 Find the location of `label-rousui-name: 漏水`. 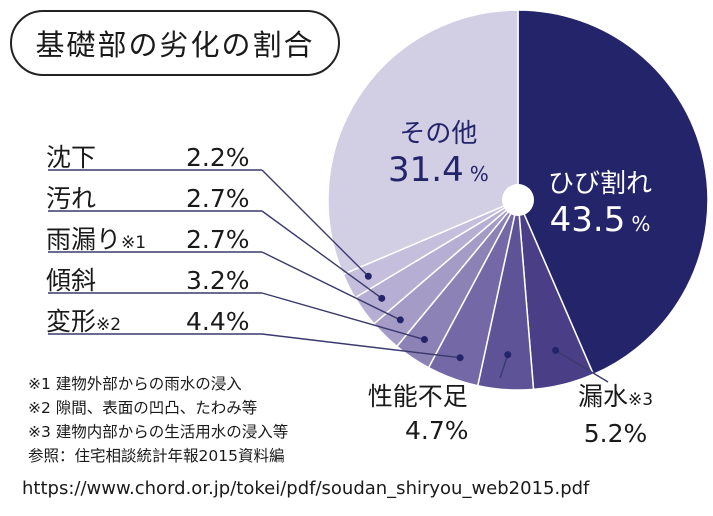

label-rousui-name: 漏水 is located at coordinates (603, 396).